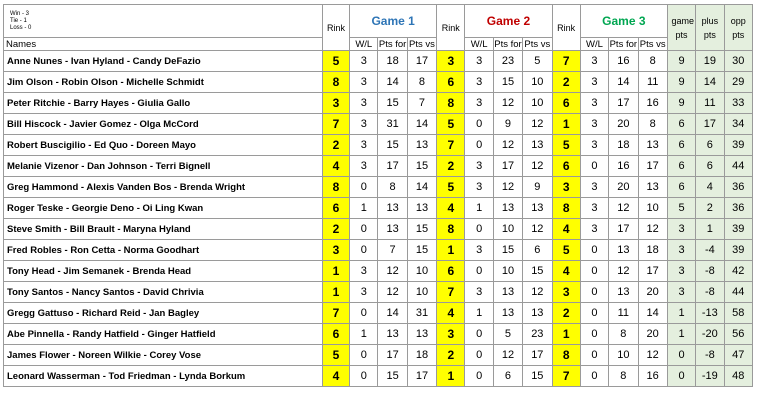 Image resolution: width=759 pixels, height=401 pixels. Describe the element at coordinates (652, 334) in the screenshot. I see `game-3-pts-vs: 20` at that location.